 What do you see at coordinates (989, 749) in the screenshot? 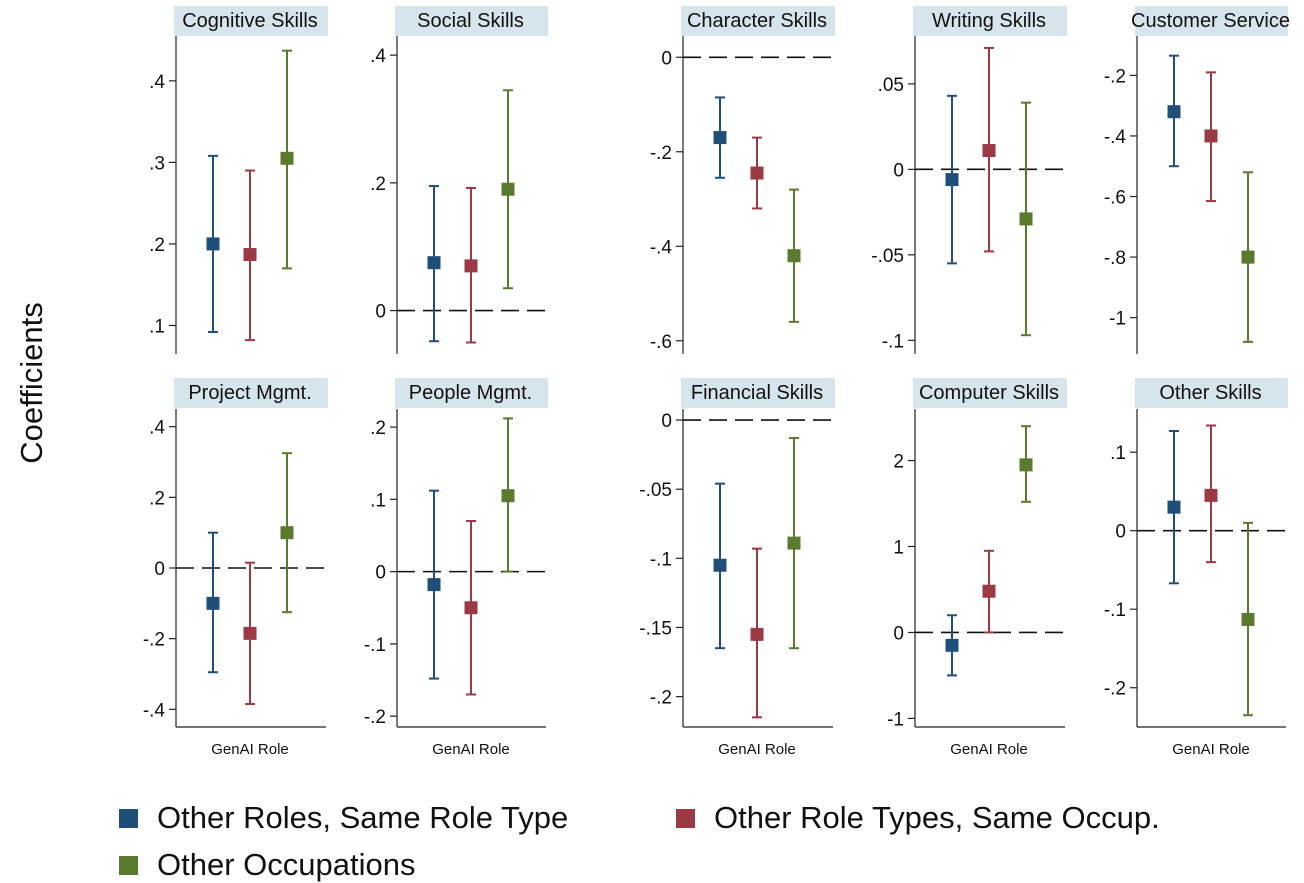
I see `x-axis-label-computer-skills: GenAI Role` at bounding box center [989, 749].